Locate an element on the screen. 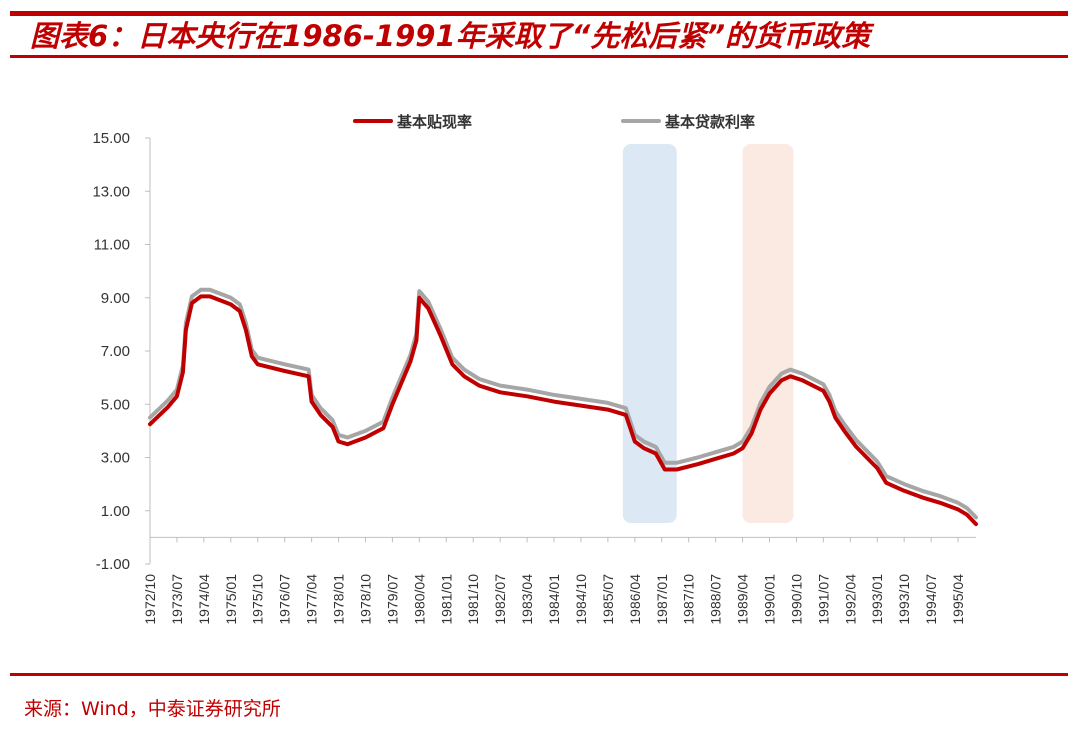 The height and width of the screenshot is (729, 1080). x-tick-label: 1988/07 is located at coordinates (716, 599).